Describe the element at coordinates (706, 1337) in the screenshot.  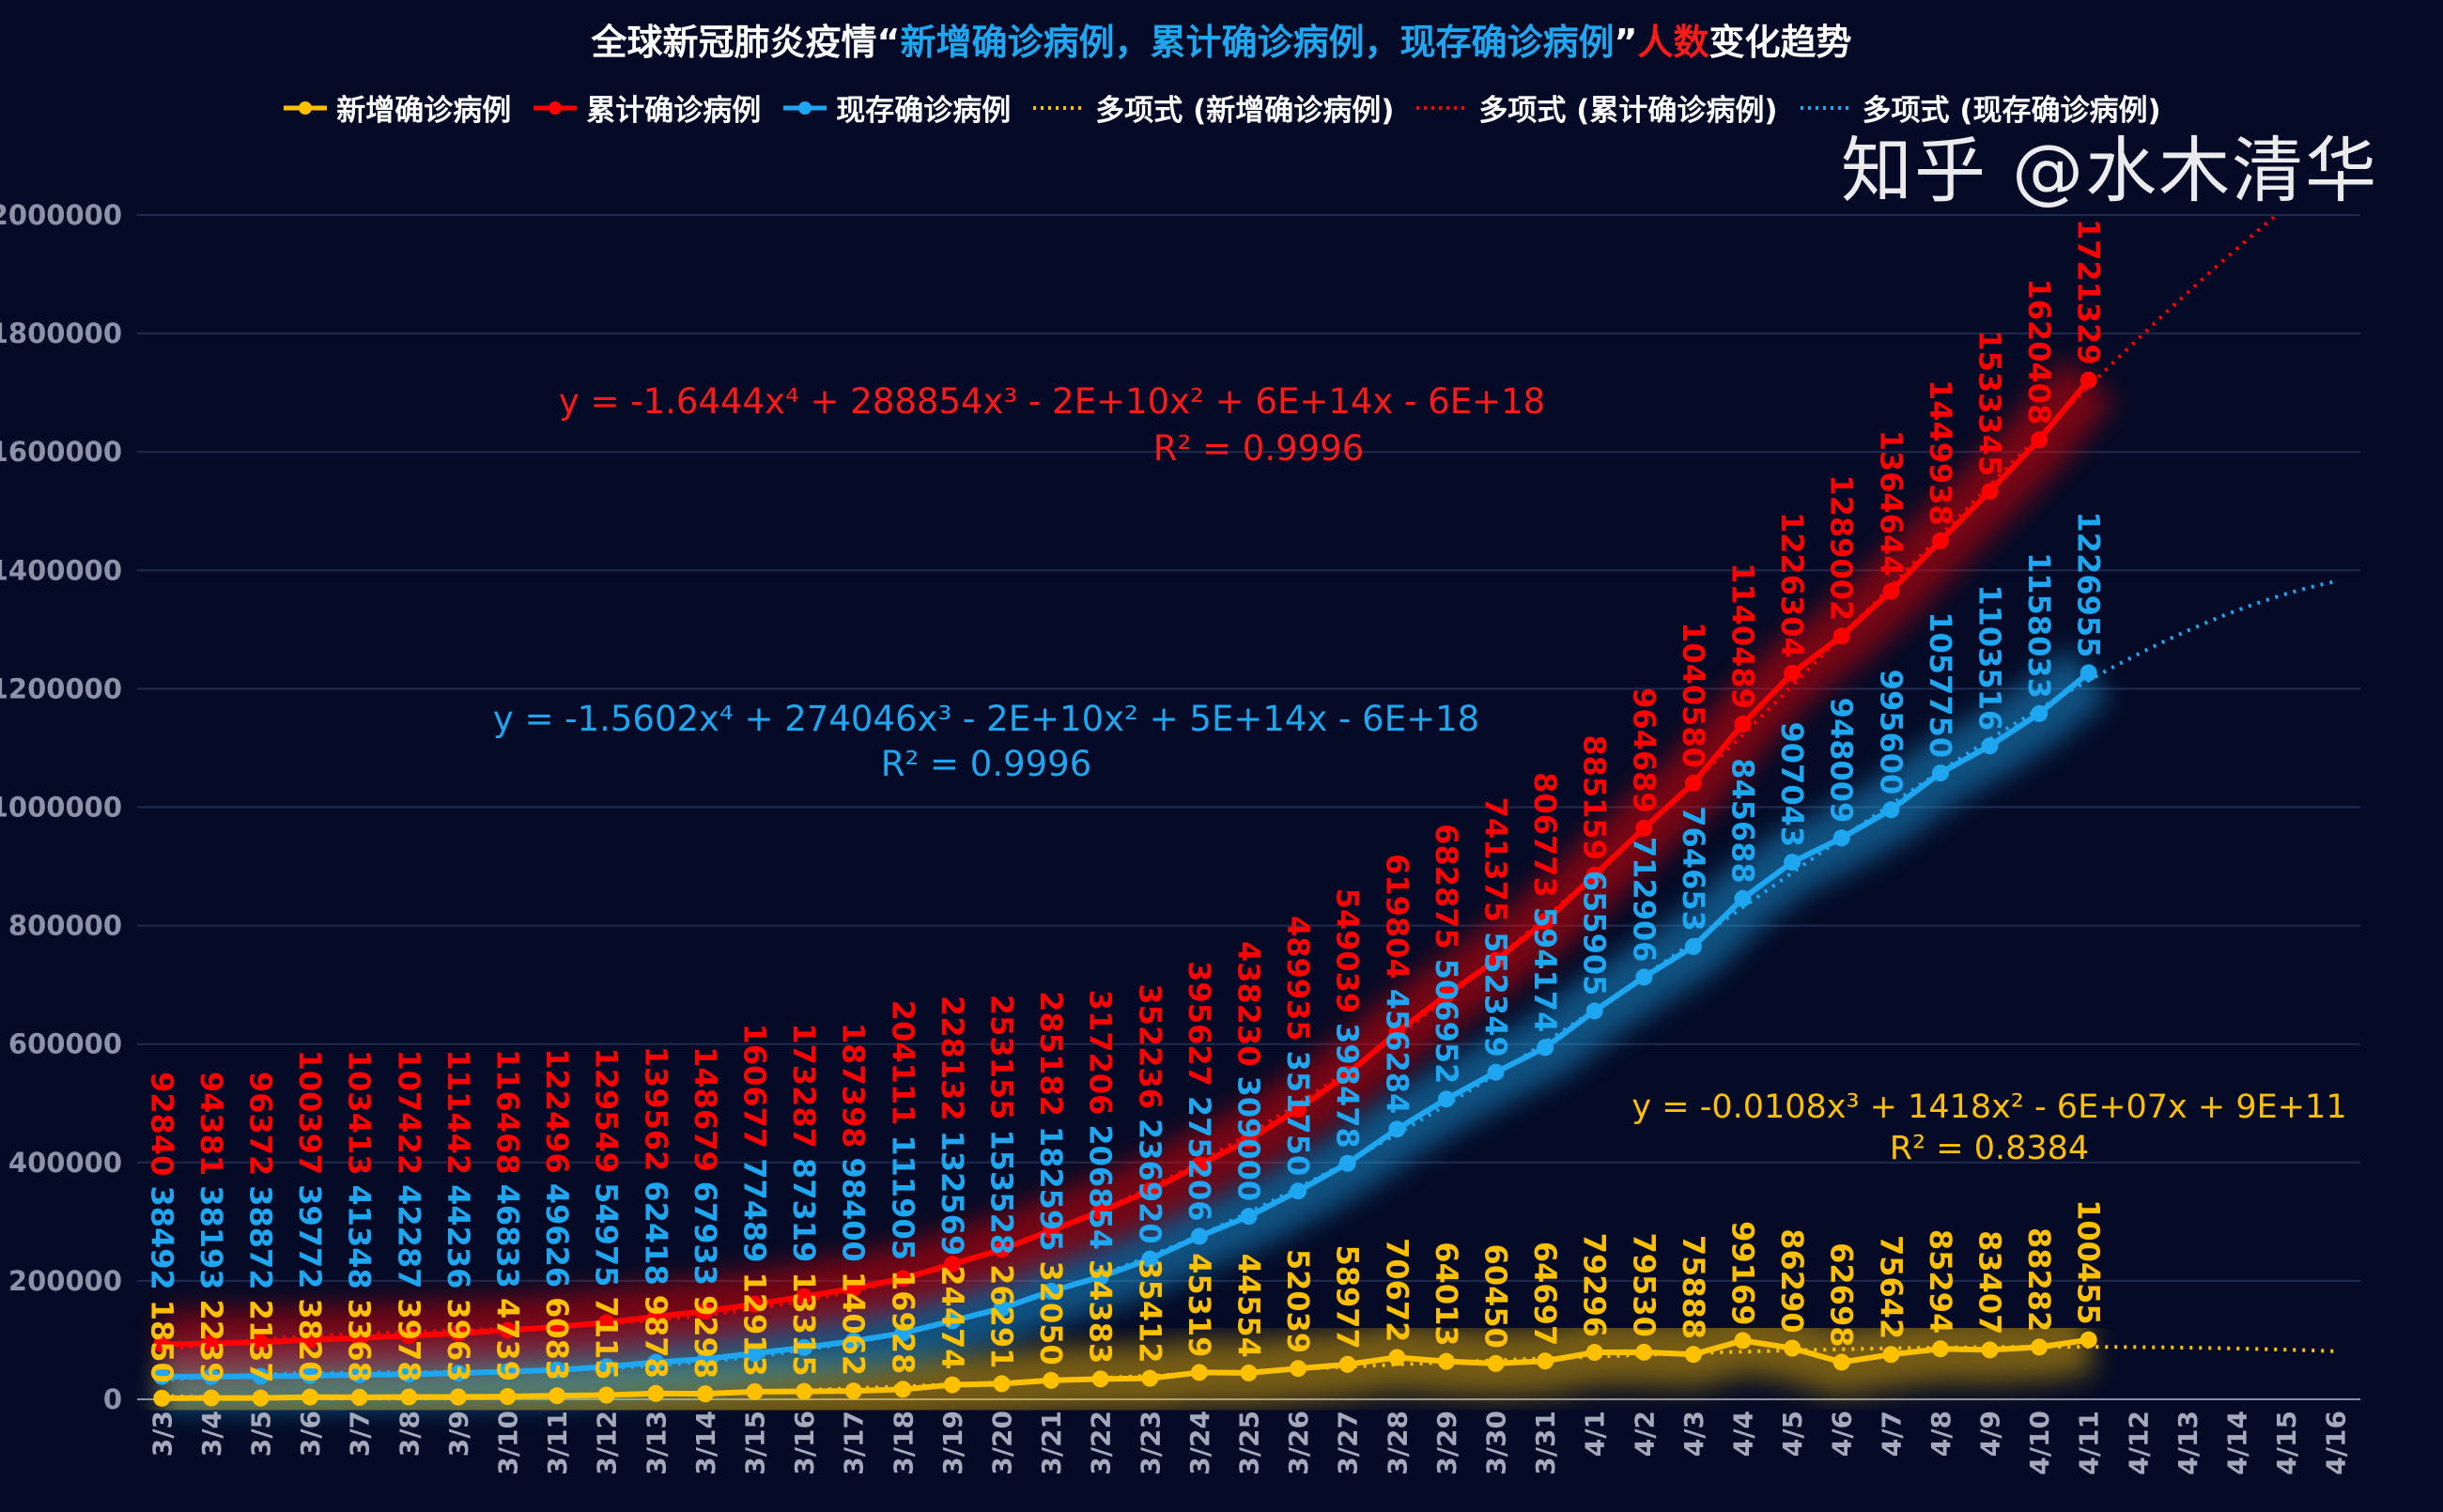
I see `data-label-new: 9298` at that location.